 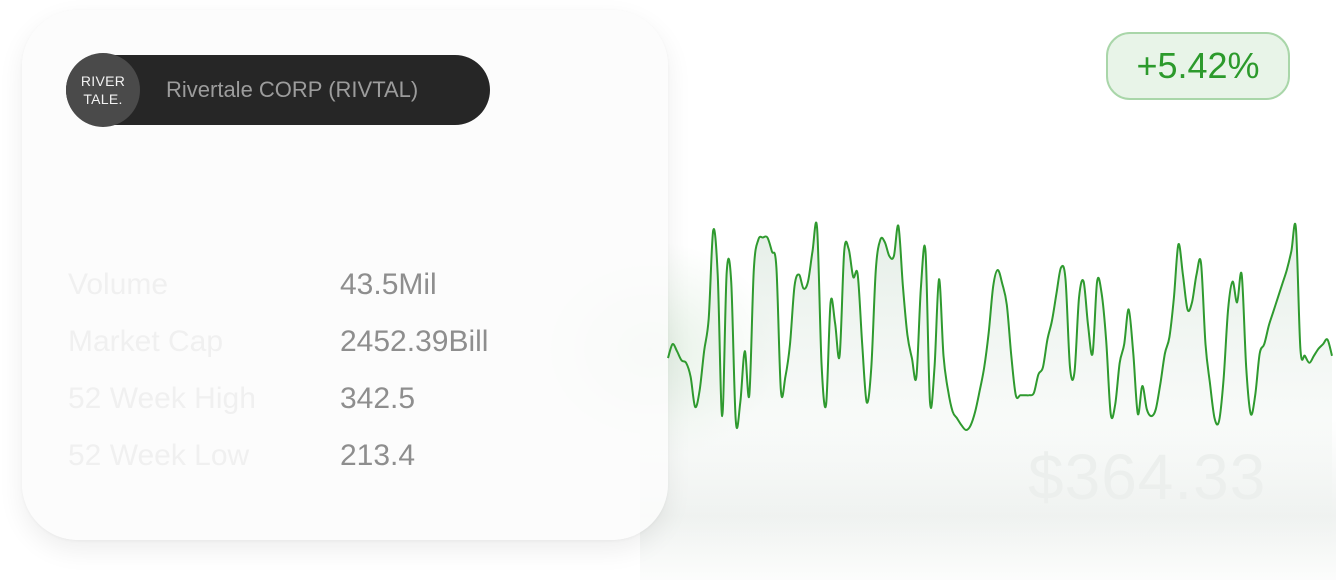 What do you see at coordinates (328, 461) in the screenshot?
I see `stat-row-52-week-low: 52 Week Low 213.4` at bounding box center [328, 461].